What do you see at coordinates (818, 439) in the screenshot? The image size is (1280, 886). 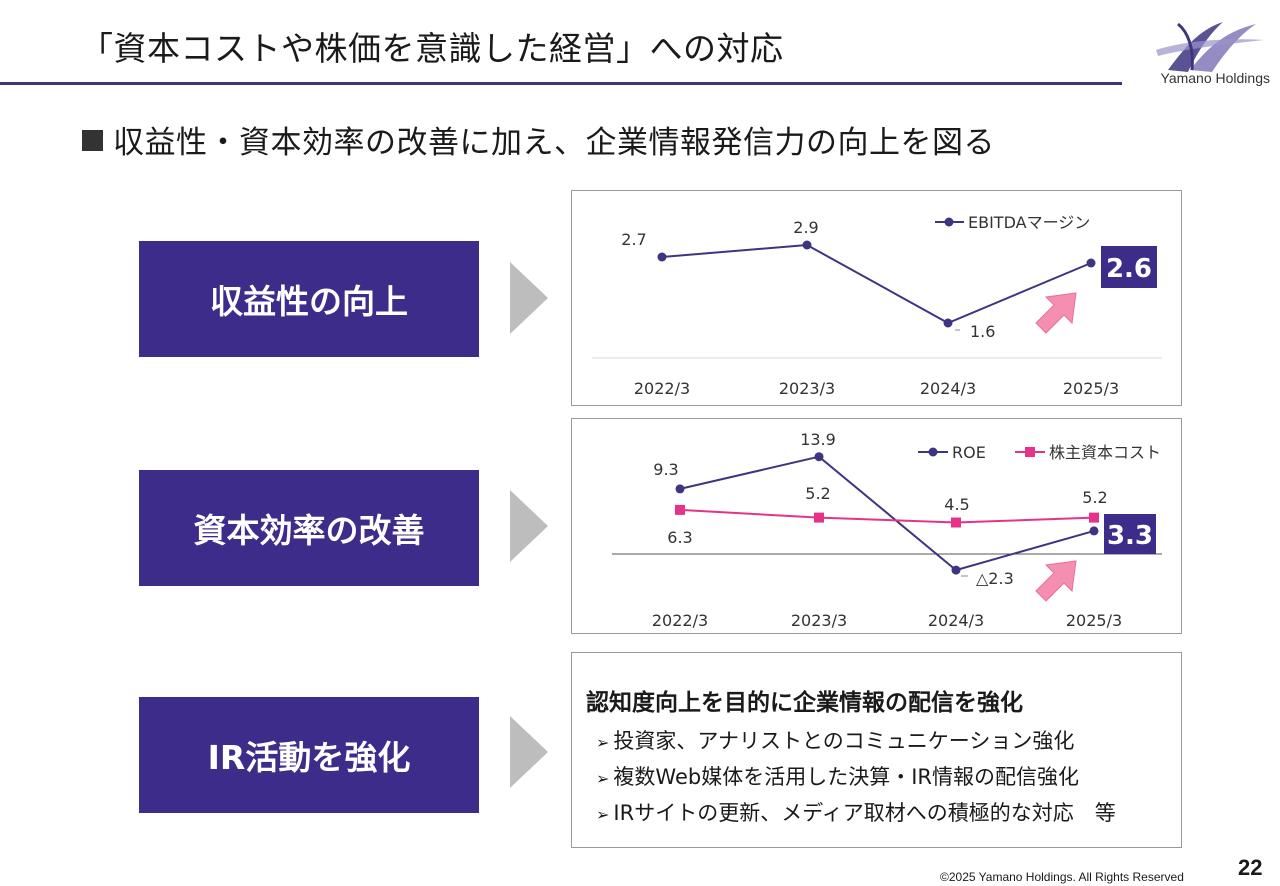 I see `data-label: 13.9` at bounding box center [818, 439].